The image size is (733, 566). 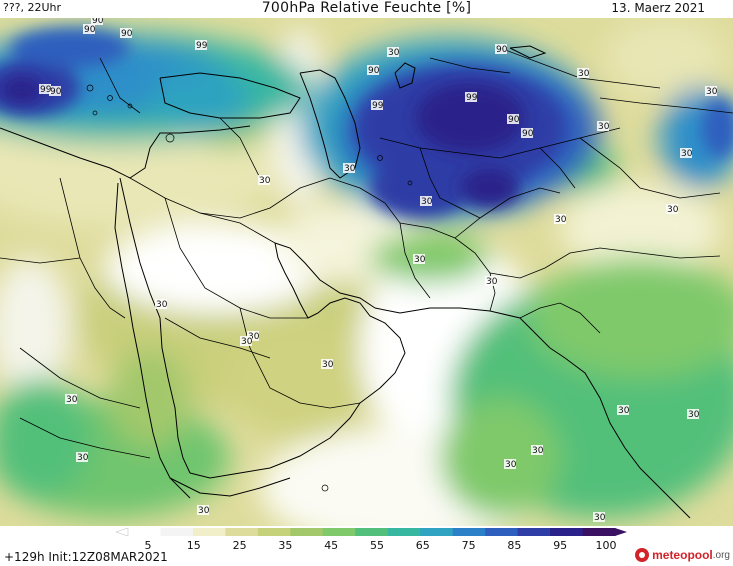 I want to click on legend-tick-label: 85, so click(x=514, y=545).